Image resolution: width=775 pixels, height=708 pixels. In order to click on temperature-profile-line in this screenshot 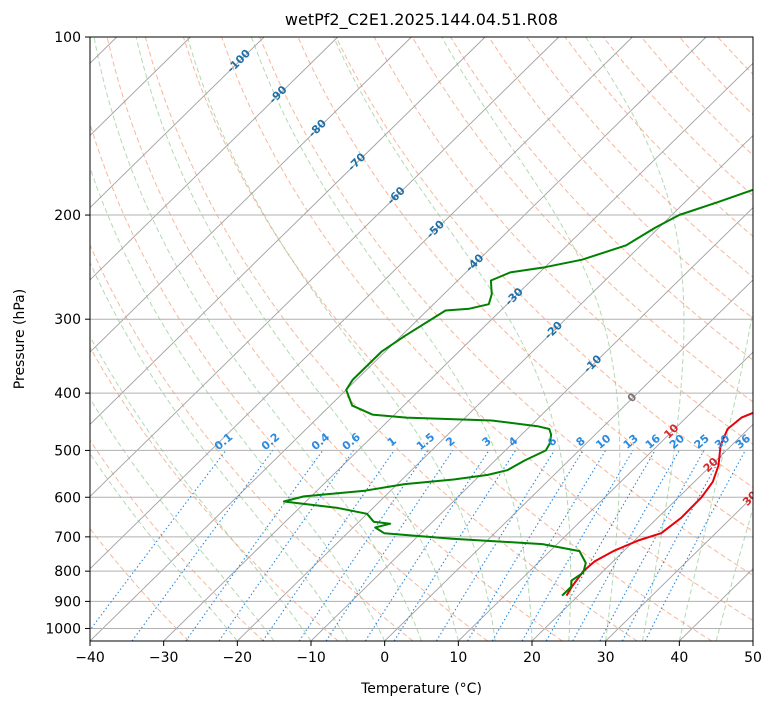, I will do `click(659, 504)`.